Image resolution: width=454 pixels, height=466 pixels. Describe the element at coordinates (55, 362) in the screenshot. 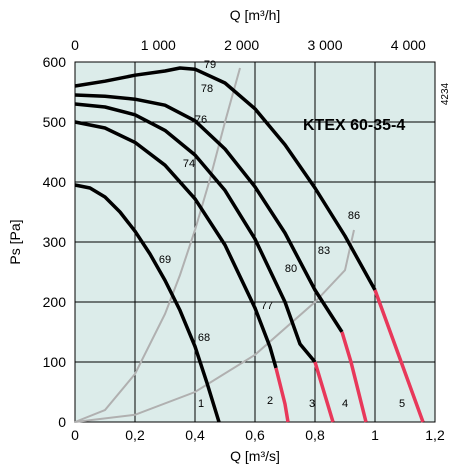

I see `y-tick-label: 100` at that location.